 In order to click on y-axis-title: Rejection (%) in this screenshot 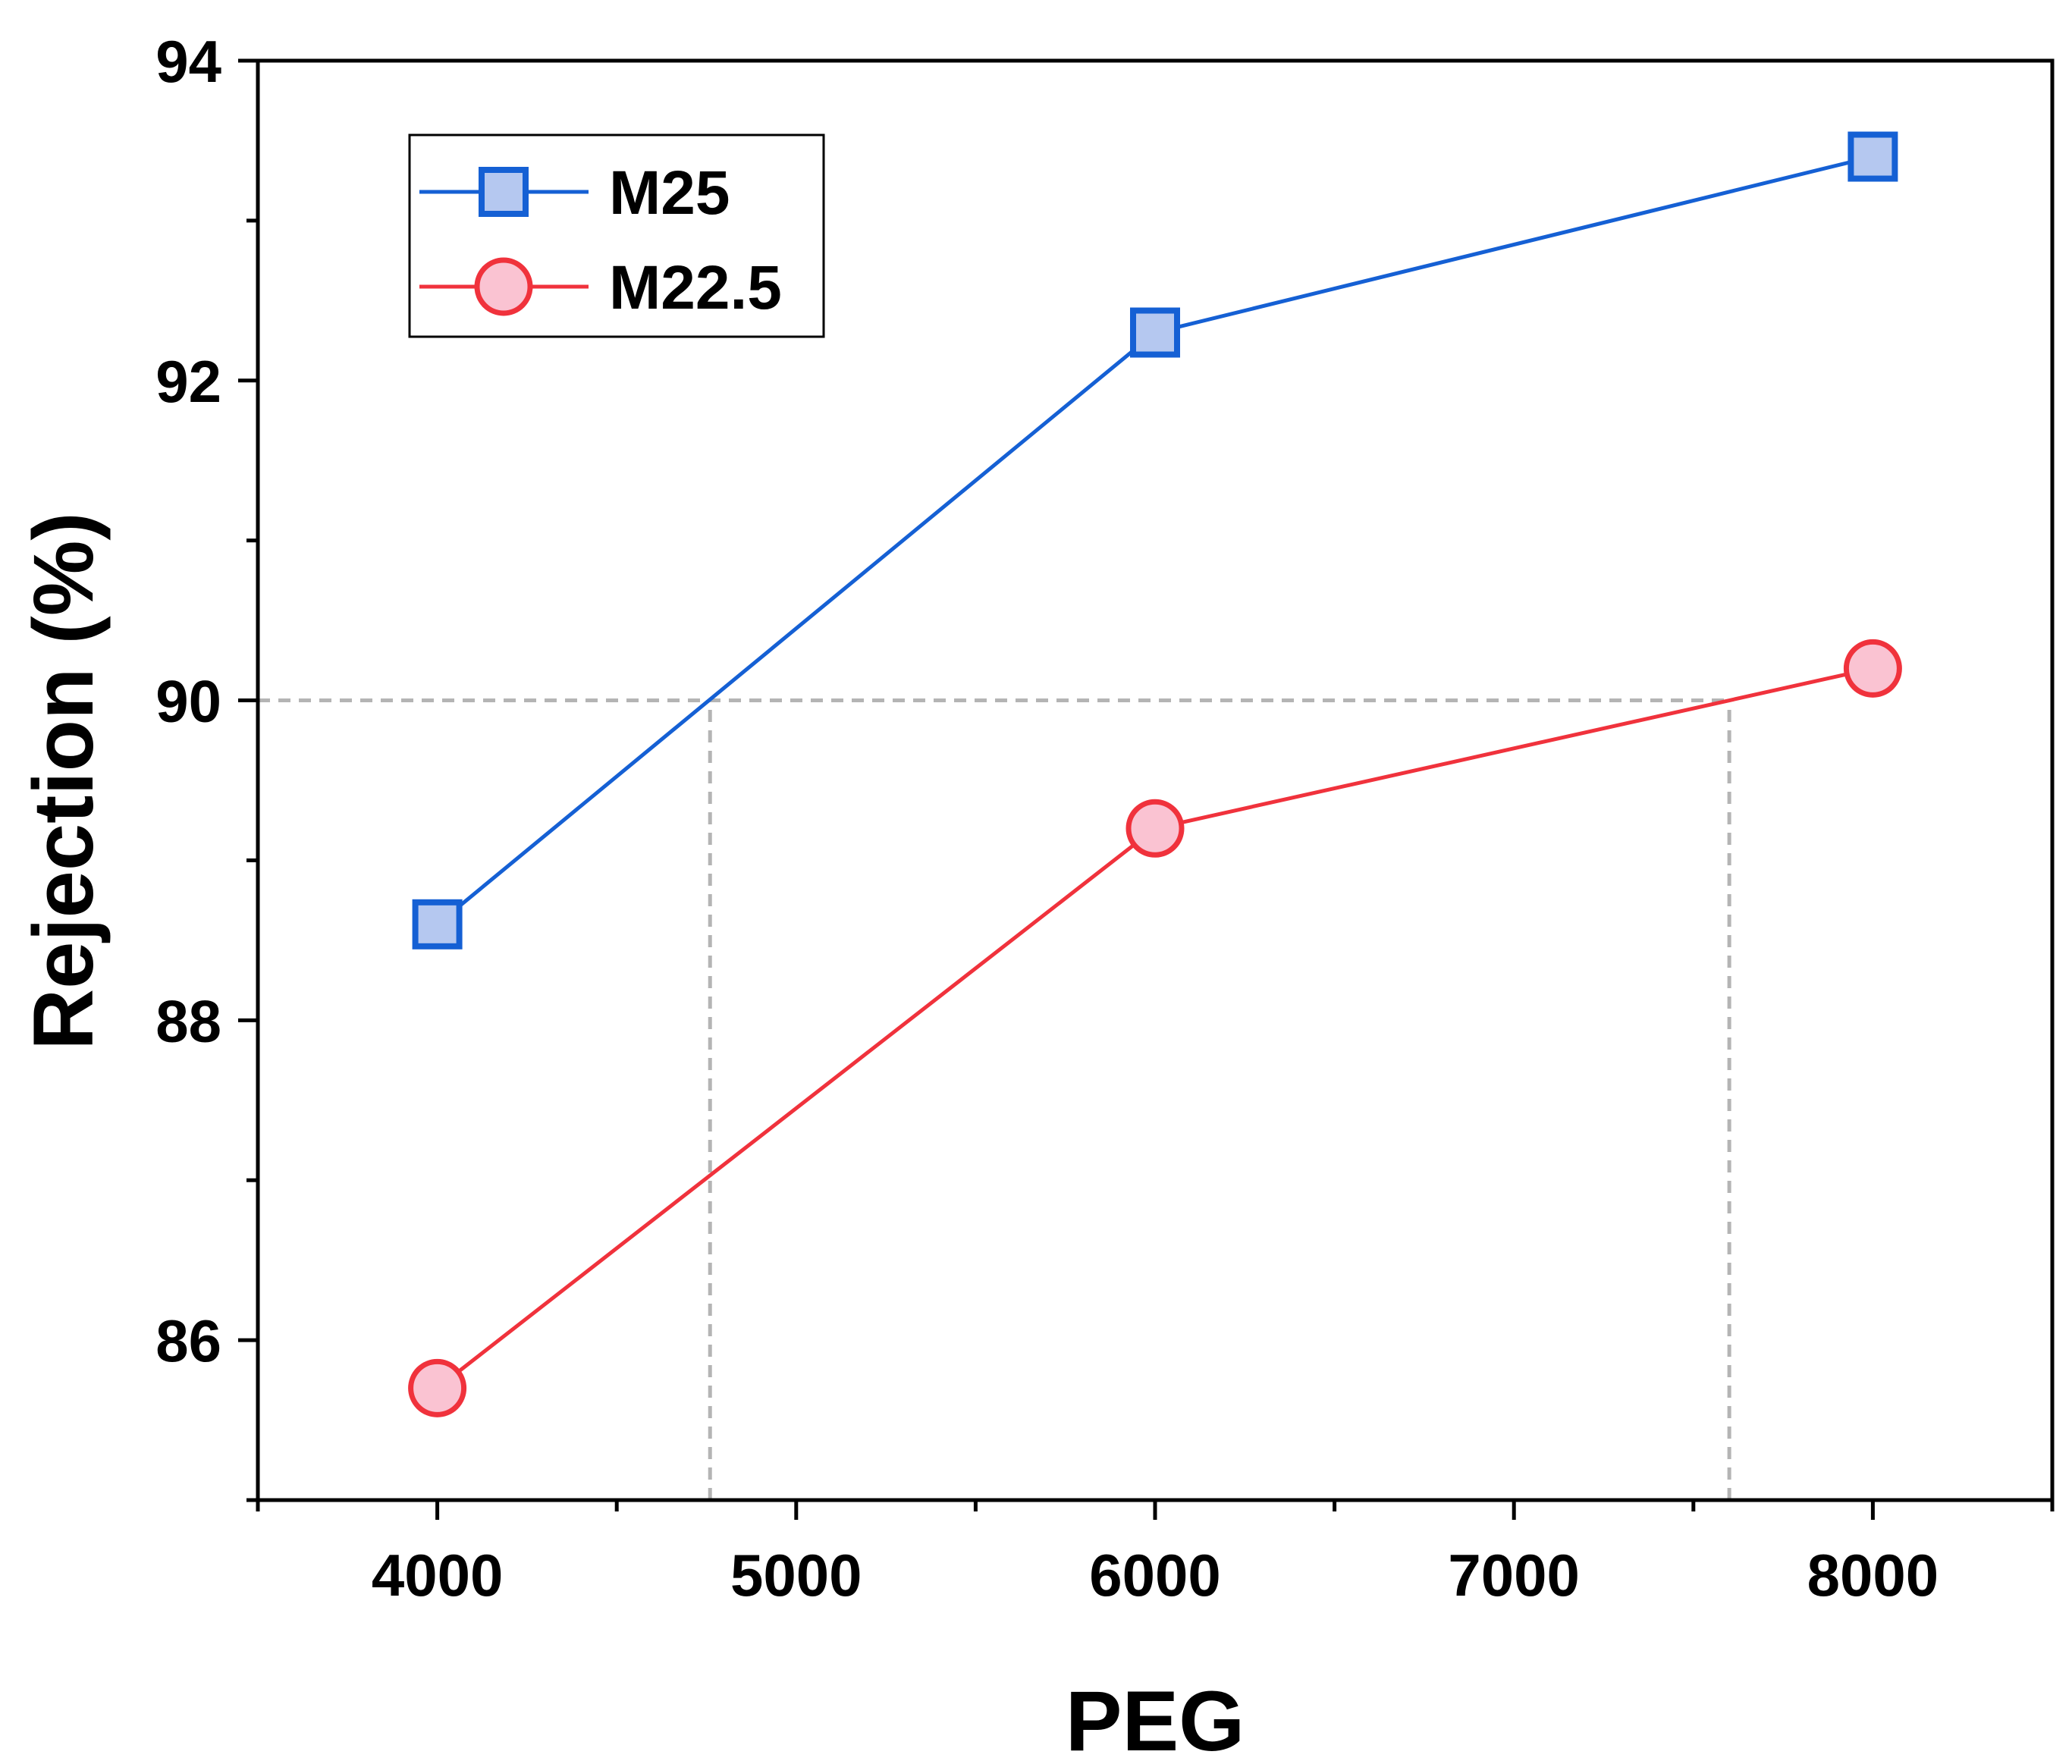, I will do `click(63, 781)`.